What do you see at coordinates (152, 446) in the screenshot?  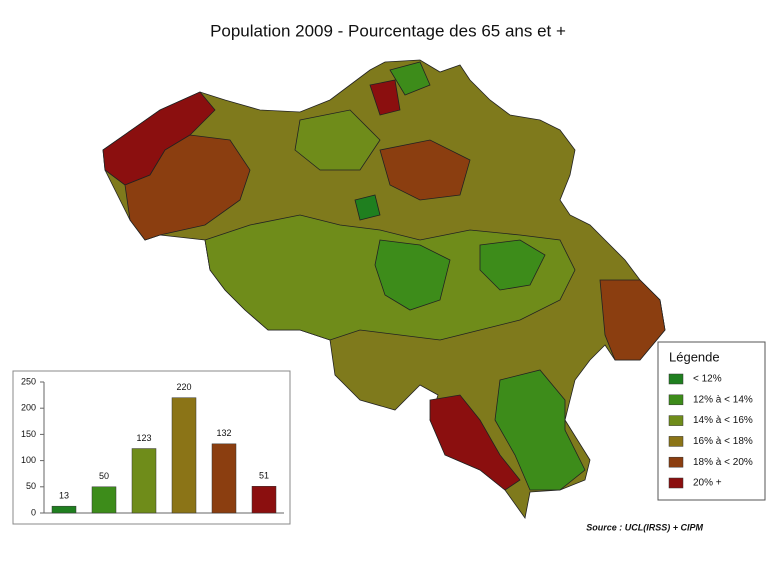 I see `histogram: 0 50 100 150 200 250 13 50 123 220 132 51` at bounding box center [152, 446].